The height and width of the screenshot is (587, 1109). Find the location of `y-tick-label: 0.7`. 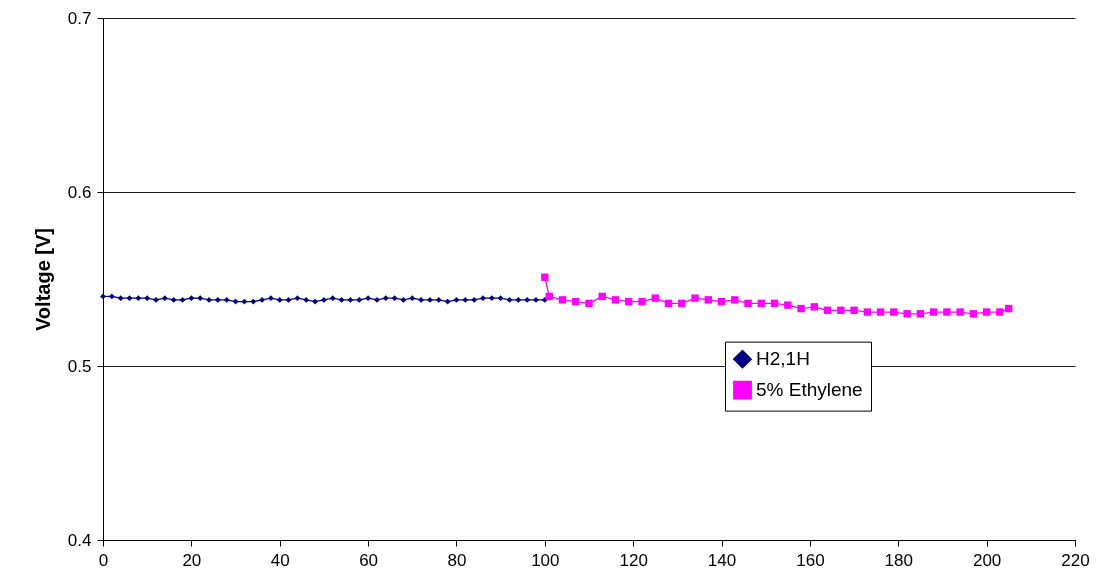

y-tick-label: 0.7 is located at coordinates (79, 18).